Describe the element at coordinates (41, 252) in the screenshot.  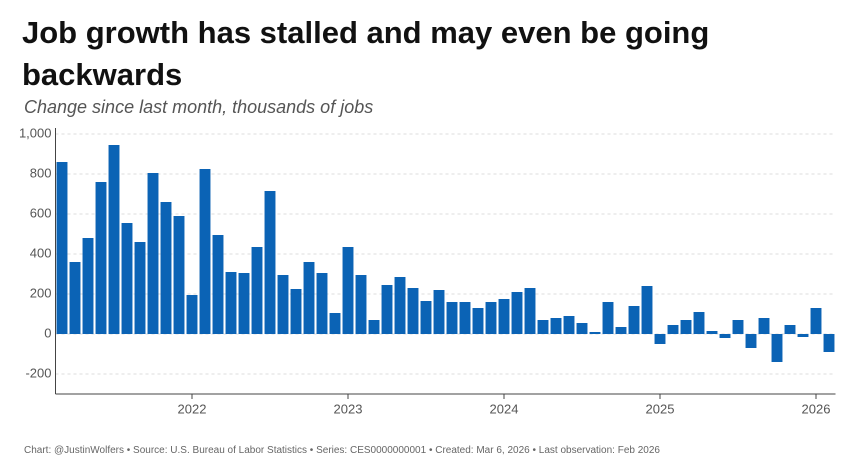
I see `y-tick-label: 400` at that location.